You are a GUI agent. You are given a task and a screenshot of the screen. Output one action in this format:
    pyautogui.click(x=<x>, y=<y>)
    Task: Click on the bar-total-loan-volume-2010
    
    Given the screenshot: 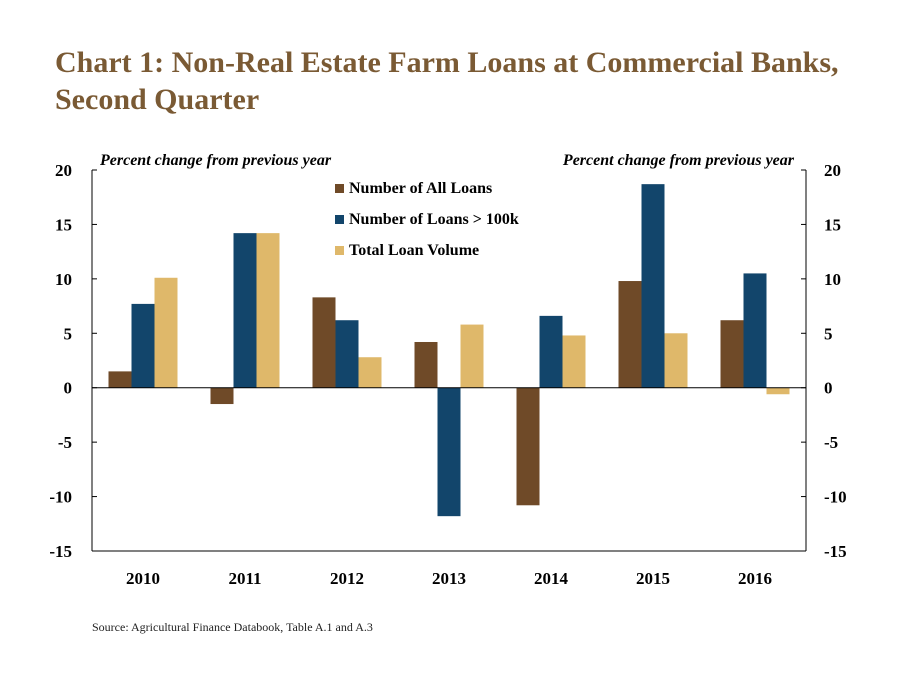 What is the action you would take?
    pyautogui.click(x=166, y=332)
    